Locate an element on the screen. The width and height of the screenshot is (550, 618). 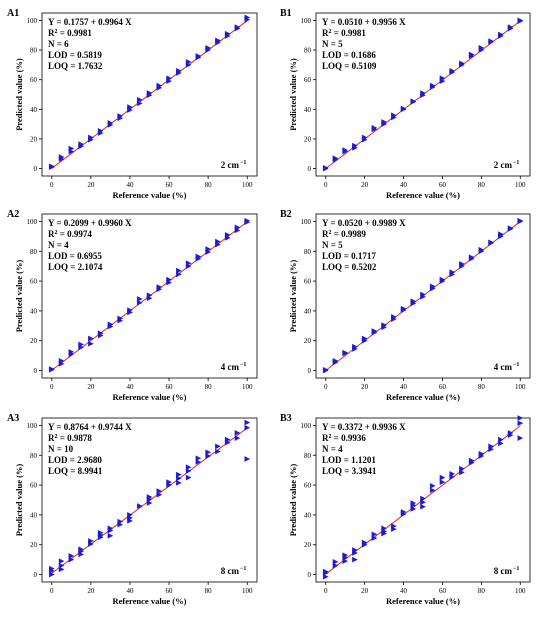
y-tick-label: 80 is located at coordinates (34, 51).